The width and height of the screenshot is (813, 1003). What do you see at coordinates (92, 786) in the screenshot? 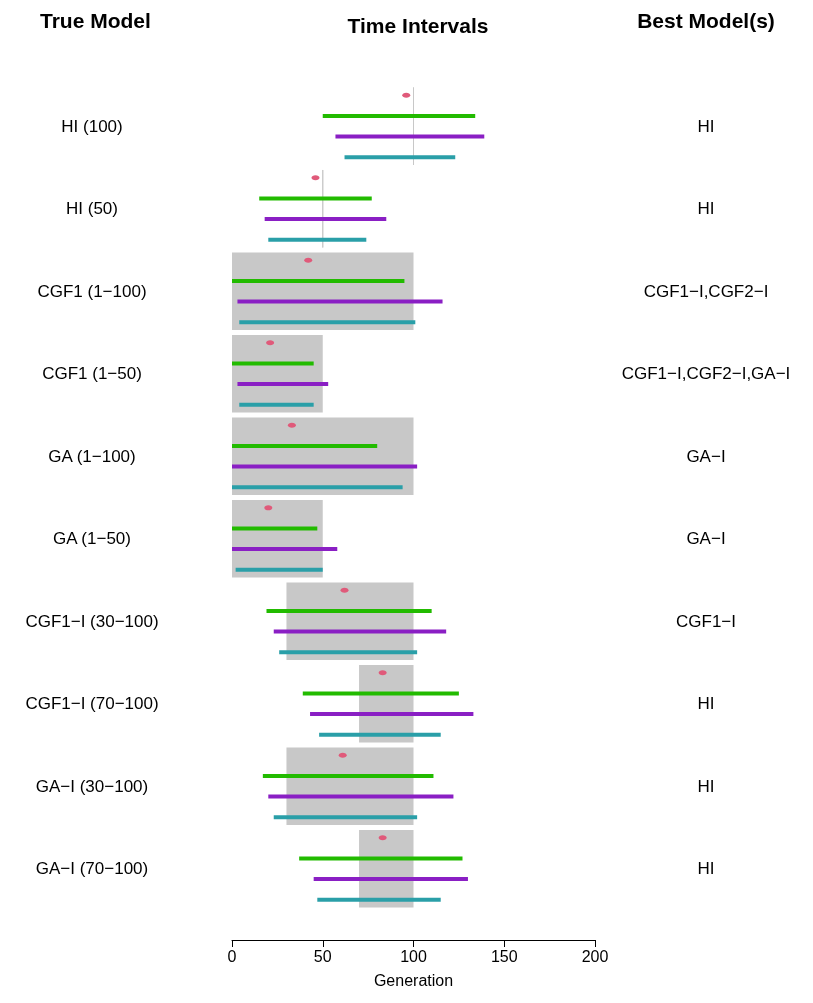
I see `y-tick-label: GA−I (30−100)` at bounding box center [92, 786].